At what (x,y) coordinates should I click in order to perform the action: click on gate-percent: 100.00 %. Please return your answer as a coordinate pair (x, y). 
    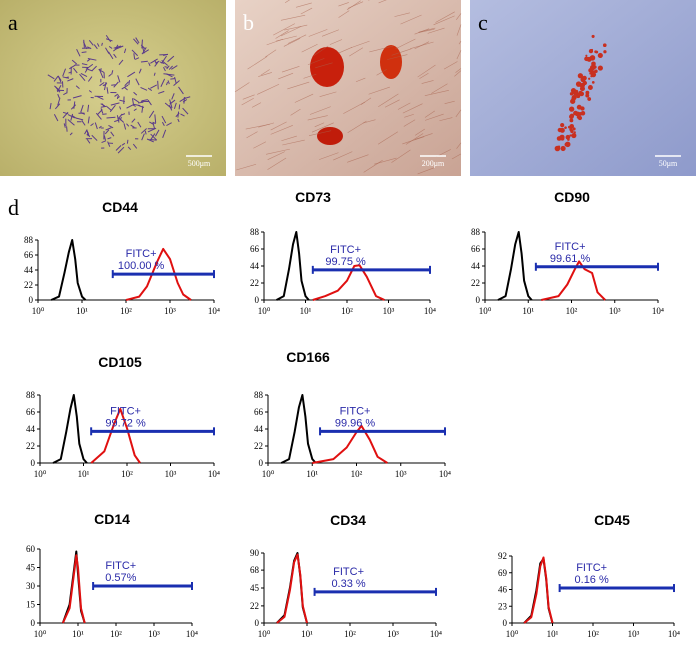
    Looking at the image, I should click on (141, 266).